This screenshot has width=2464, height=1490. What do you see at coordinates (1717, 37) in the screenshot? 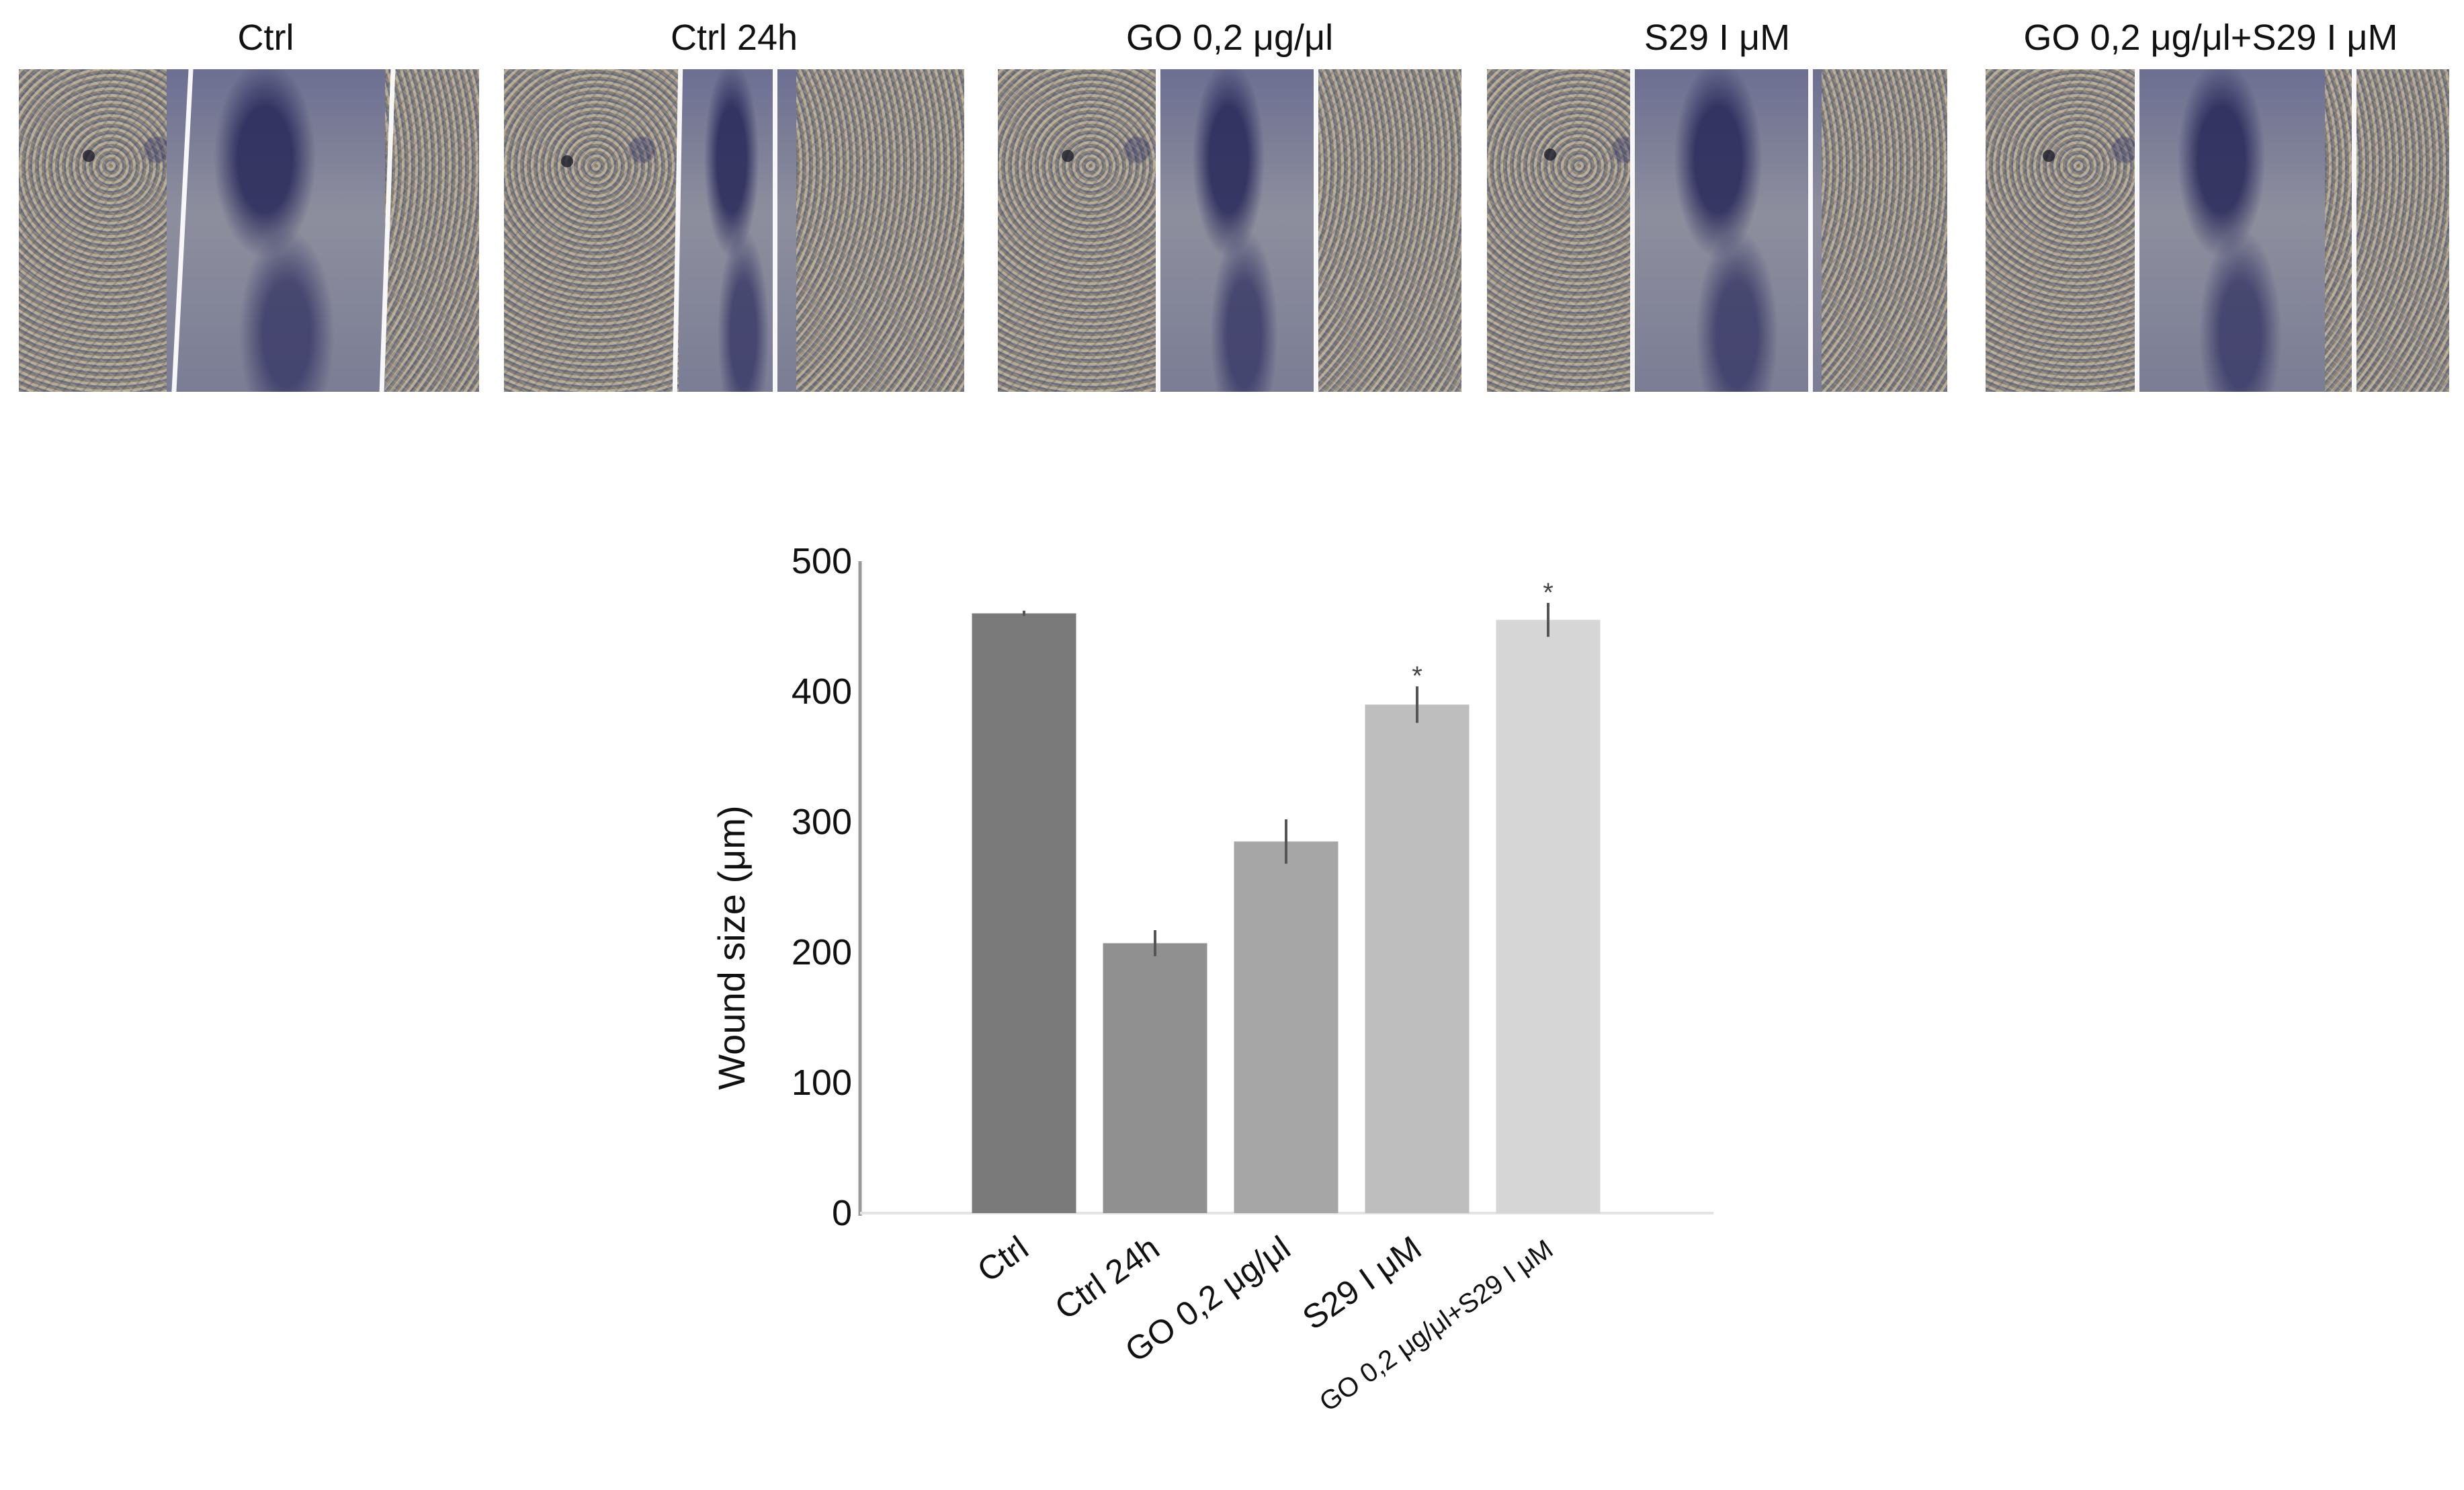
I see `panel-title-s29: S29 I μM` at bounding box center [1717, 37].